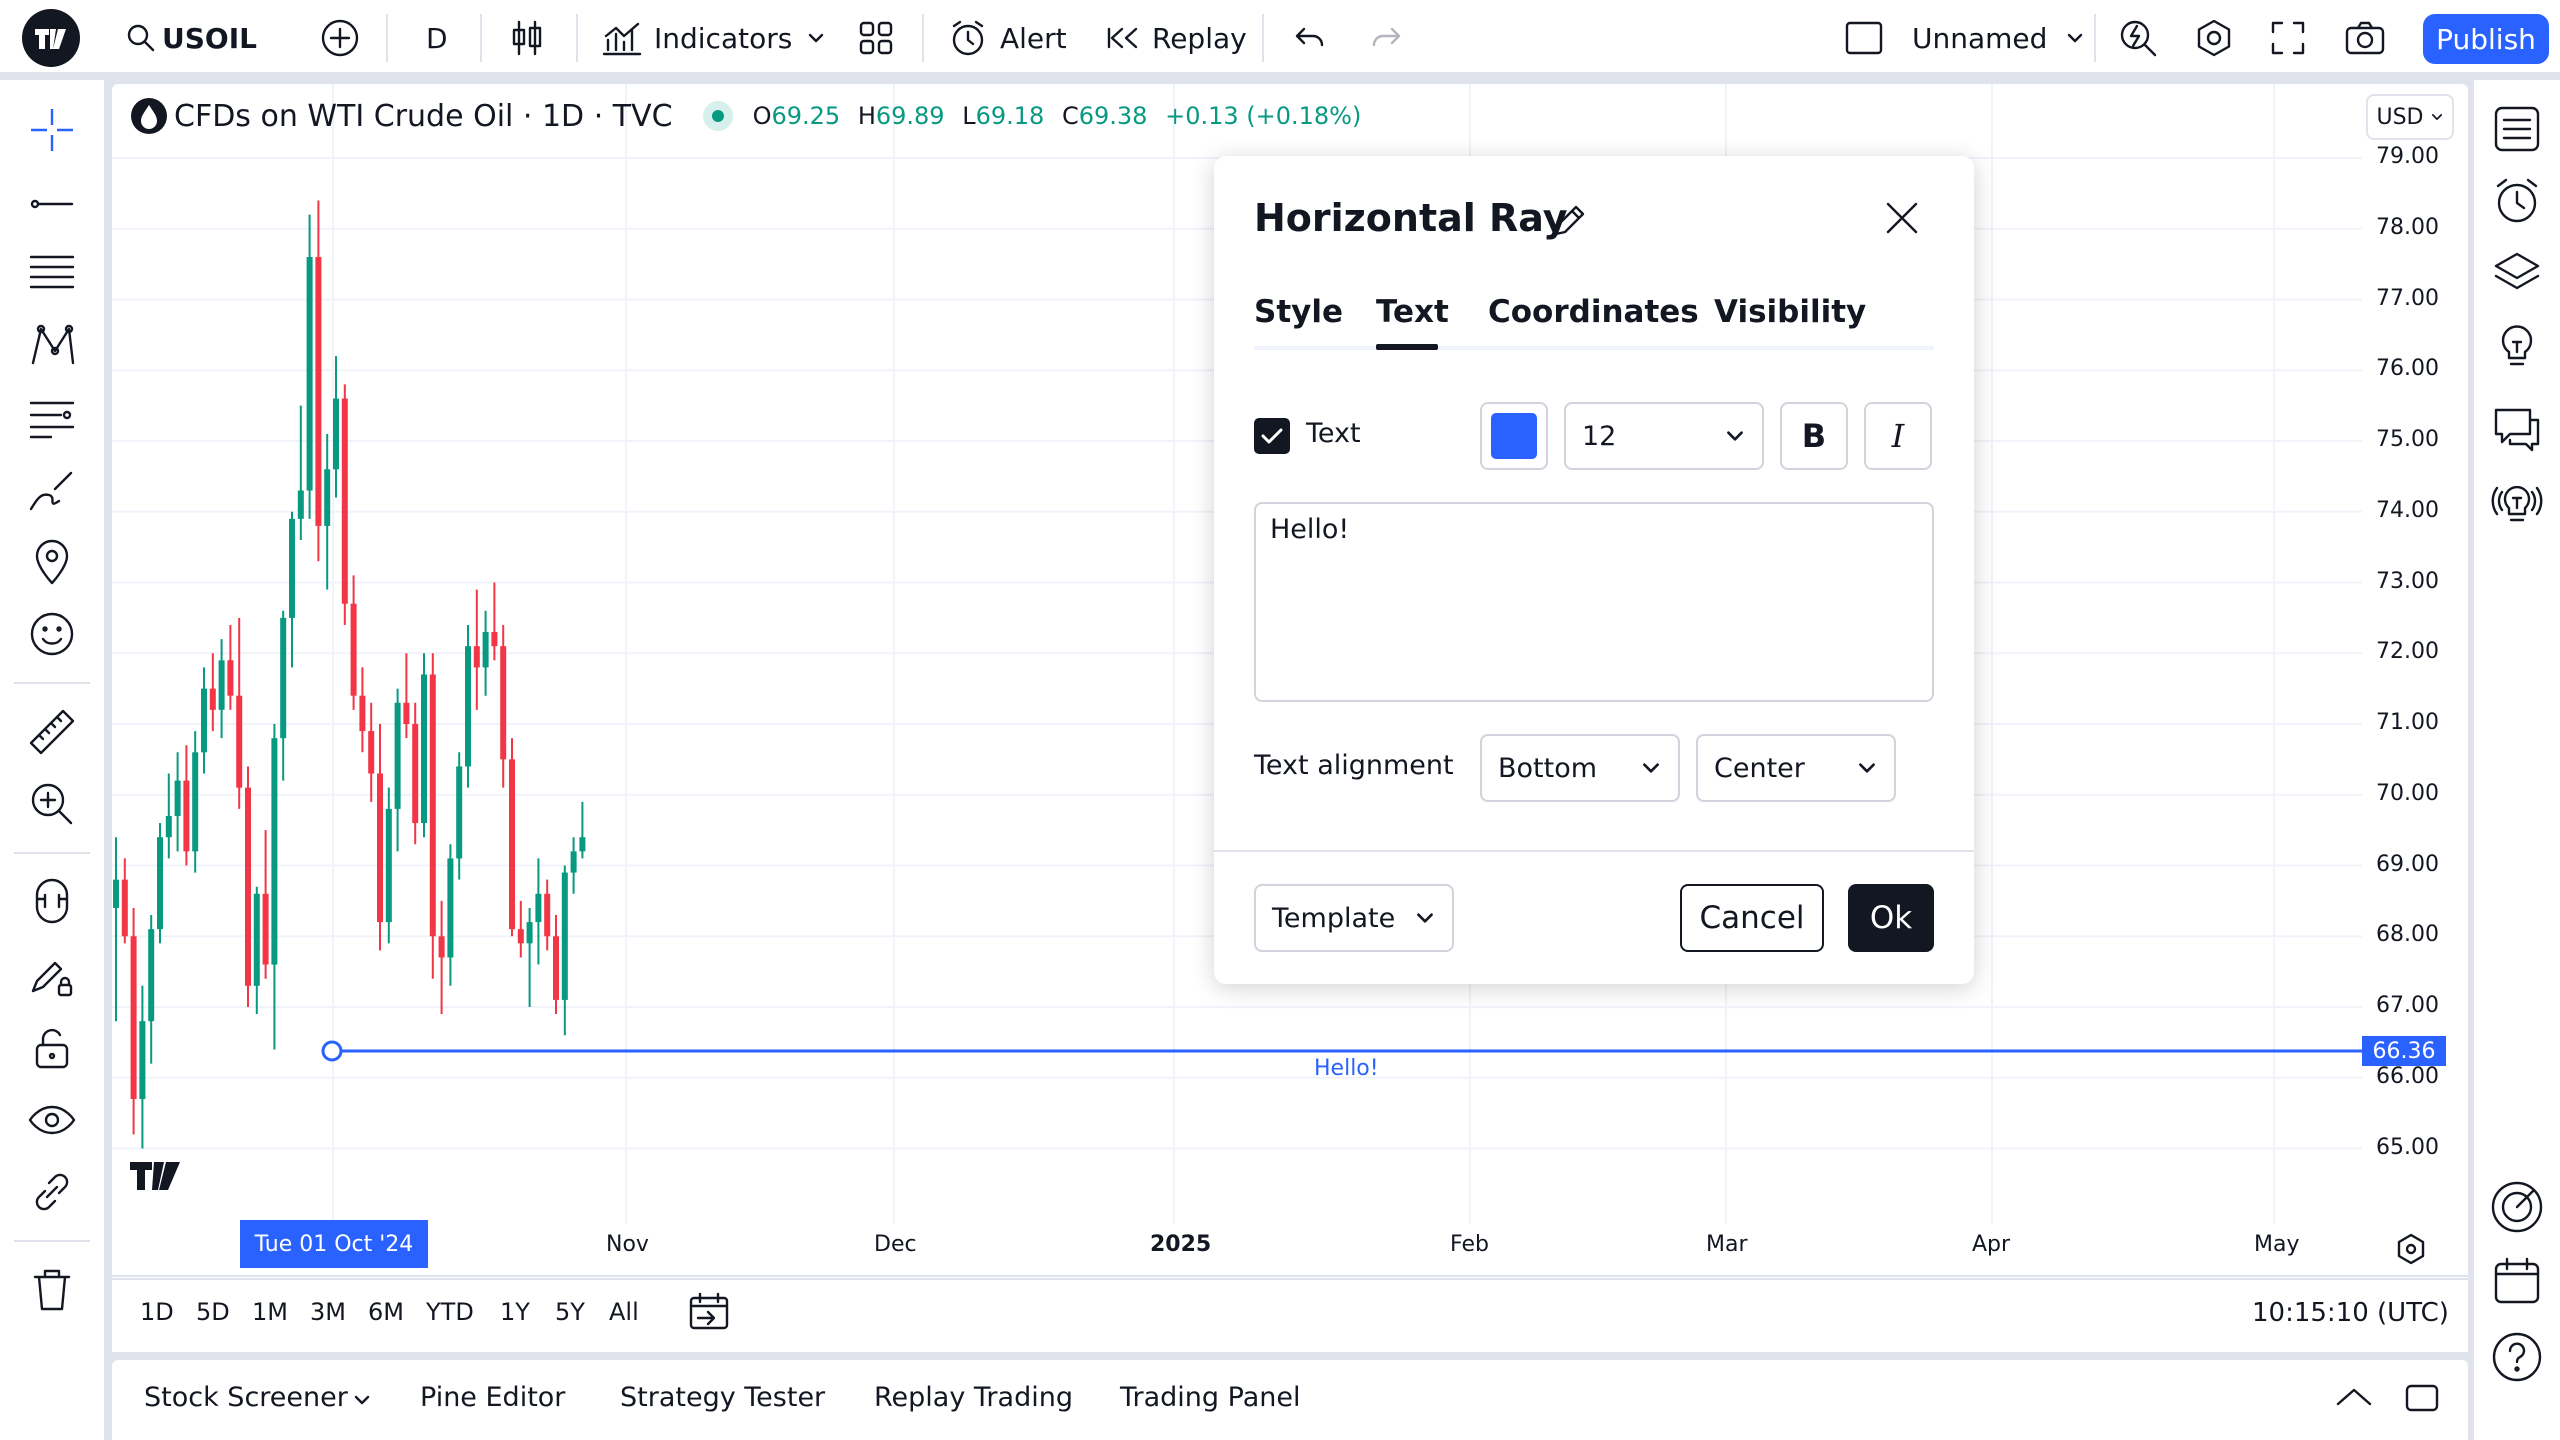  Describe the element at coordinates (2214, 38) in the screenshot. I see `settings-button` at that location.